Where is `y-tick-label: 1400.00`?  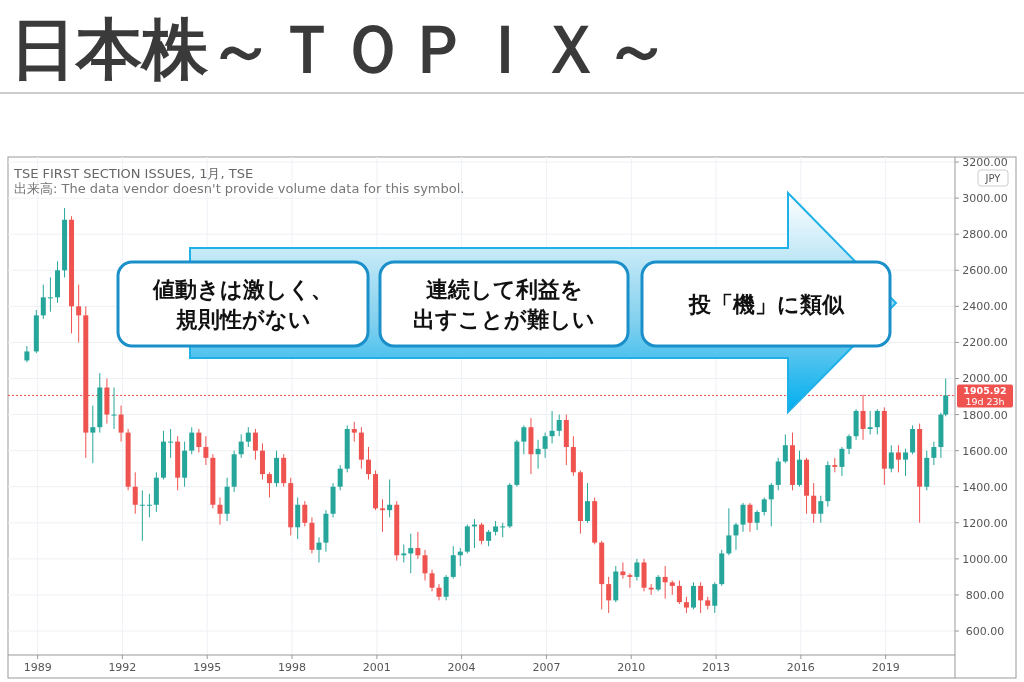
y-tick-label: 1400.00 is located at coordinates (985, 487).